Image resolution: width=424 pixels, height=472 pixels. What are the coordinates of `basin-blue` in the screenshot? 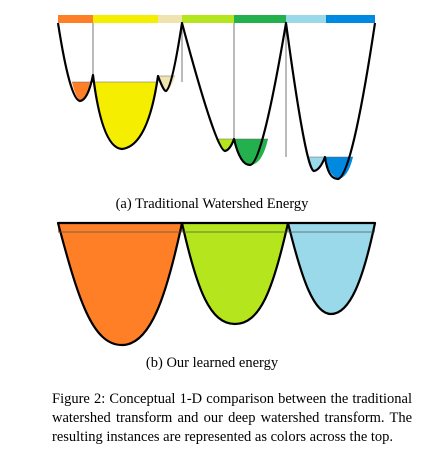 It's located at (339, 168).